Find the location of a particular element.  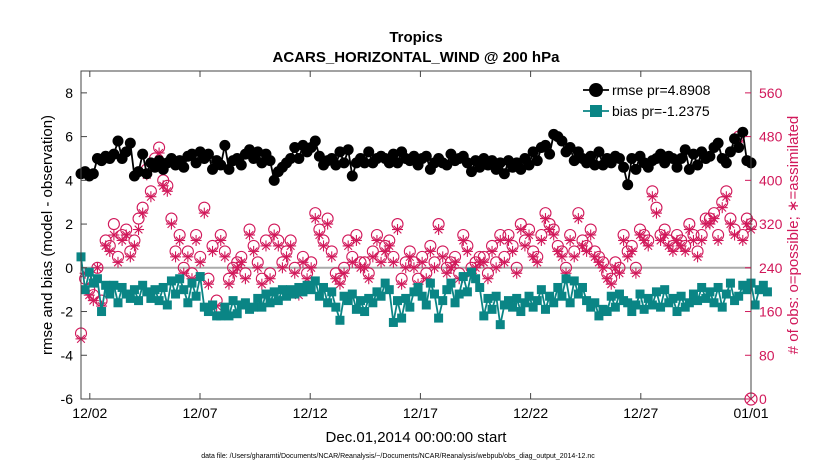

bias-series-markers is located at coordinates (424, 291).